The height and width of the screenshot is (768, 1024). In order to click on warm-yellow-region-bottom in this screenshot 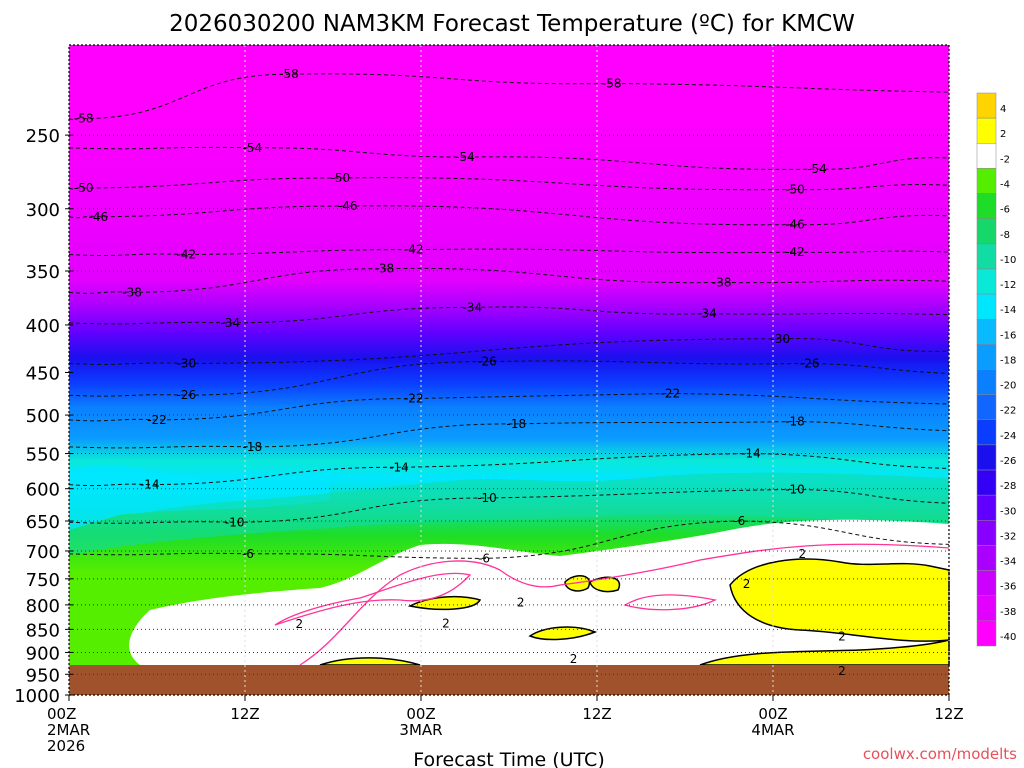, I will do `click(370, 661)`.